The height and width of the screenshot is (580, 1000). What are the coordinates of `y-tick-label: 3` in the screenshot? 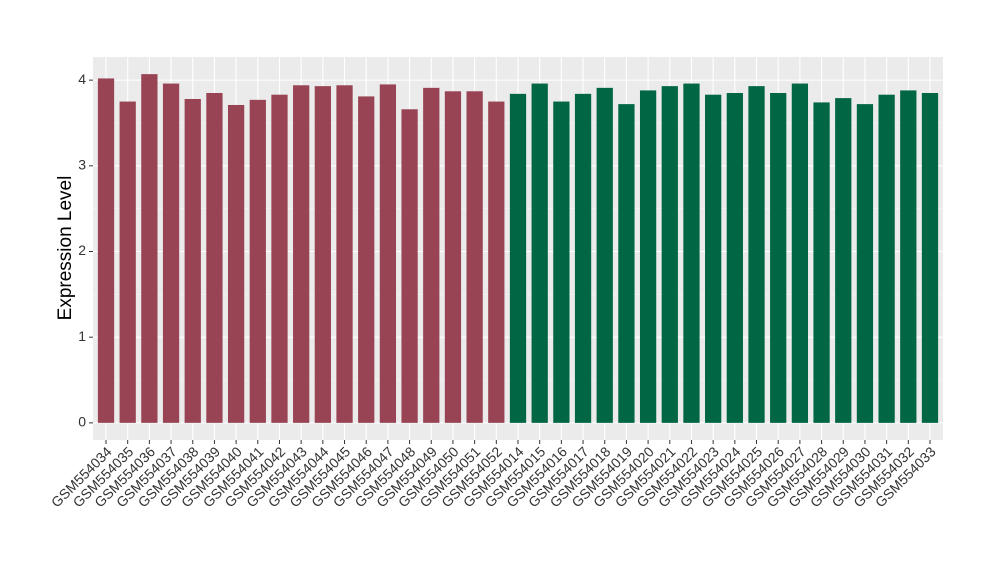 It's located at (82, 165).